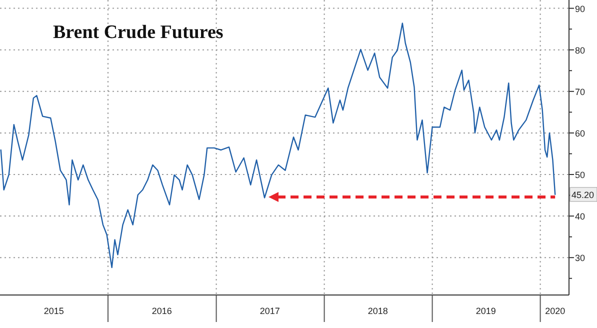 This screenshot has height=328, width=597. What do you see at coordinates (580, 91) in the screenshot?
I see `y-tick-label: 70` at bounding box center [580, 91].